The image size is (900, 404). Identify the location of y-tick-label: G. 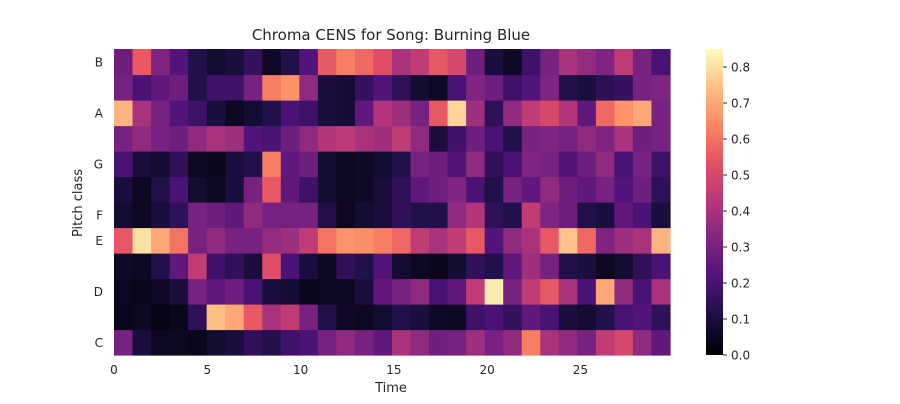
(98, 164).